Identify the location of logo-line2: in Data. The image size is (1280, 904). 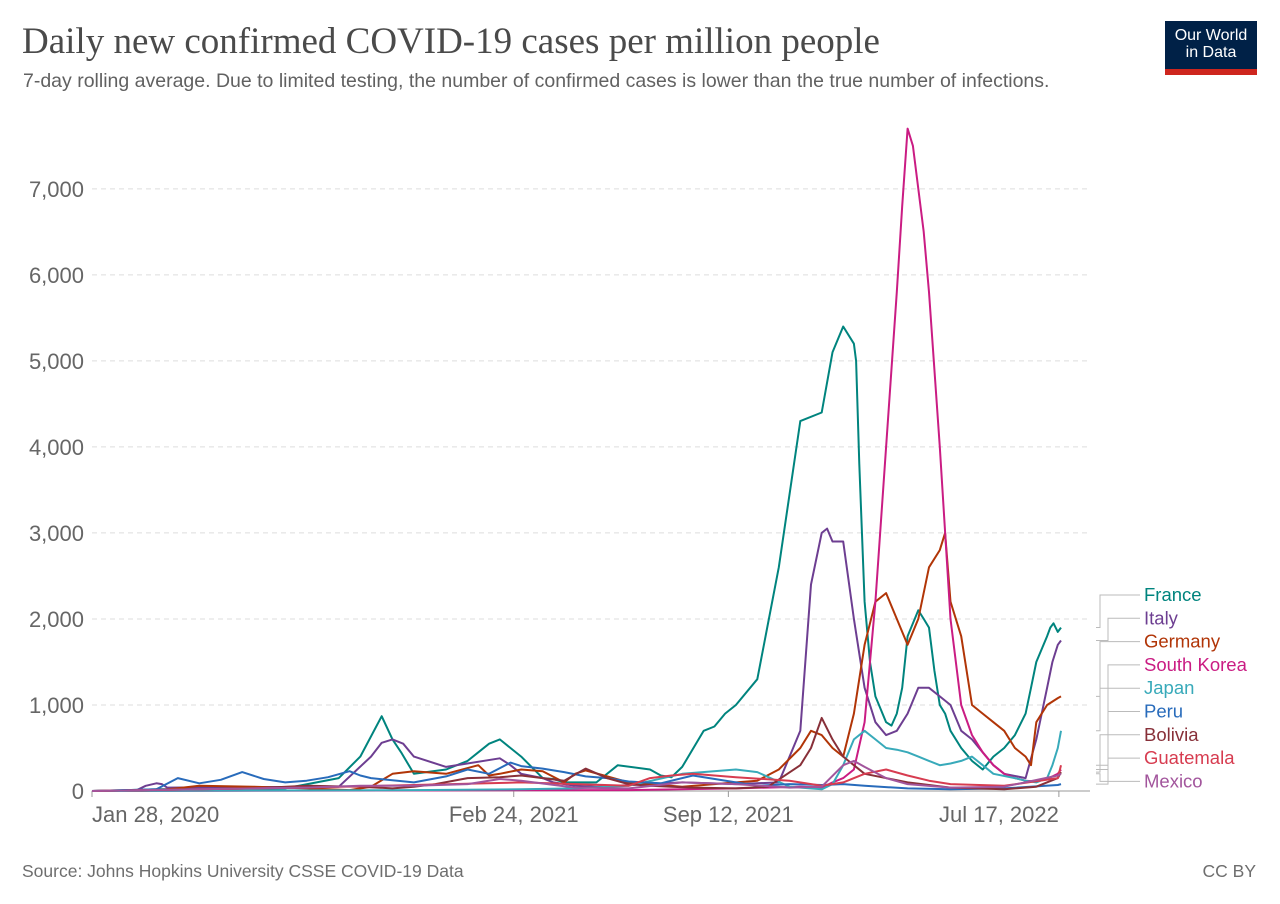
(1211, 52).